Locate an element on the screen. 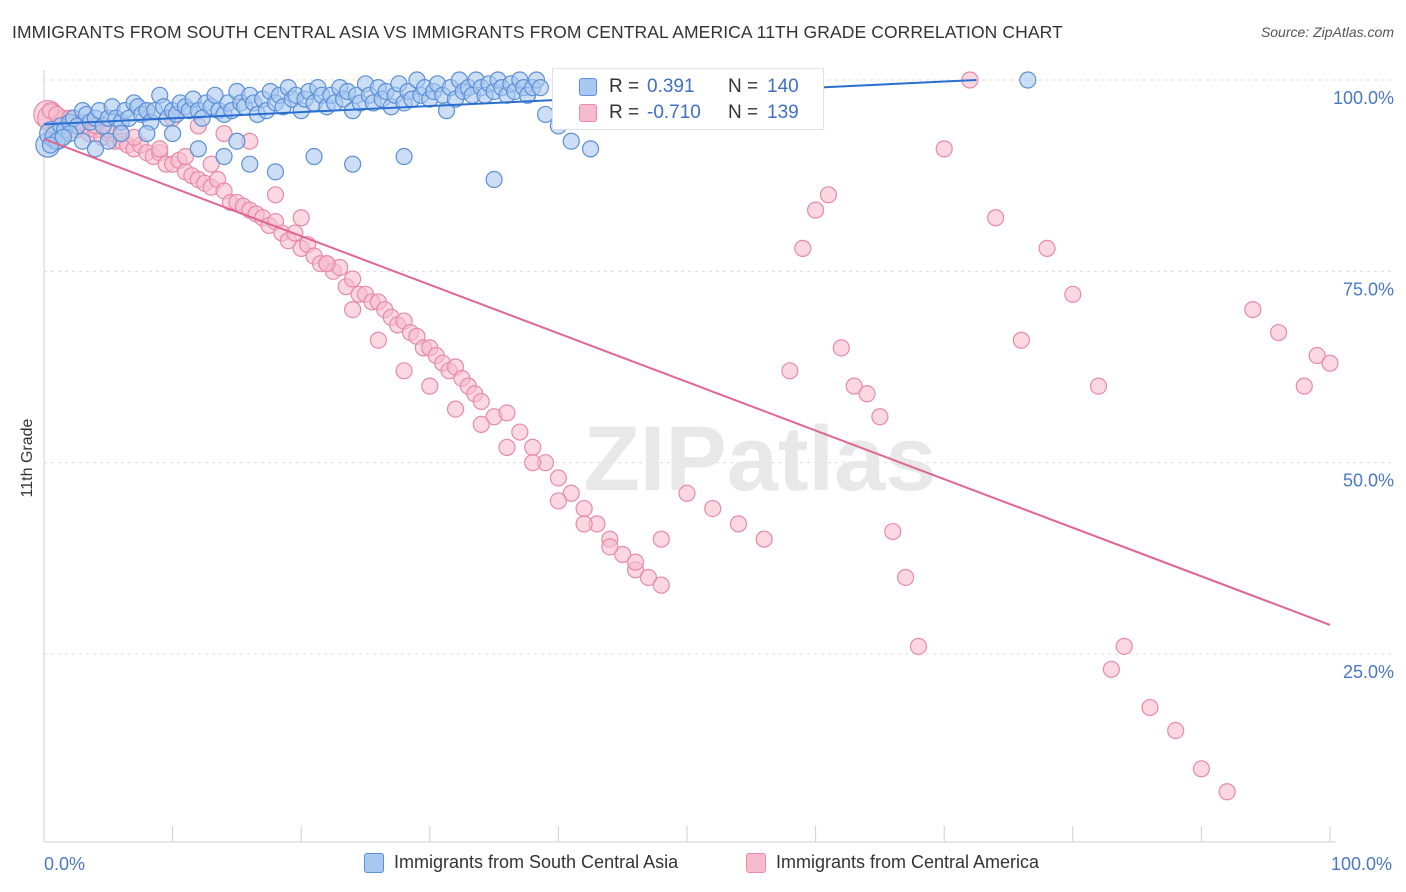  x-tick-label-max: 100.0% is located at coordinates (1361, 864).